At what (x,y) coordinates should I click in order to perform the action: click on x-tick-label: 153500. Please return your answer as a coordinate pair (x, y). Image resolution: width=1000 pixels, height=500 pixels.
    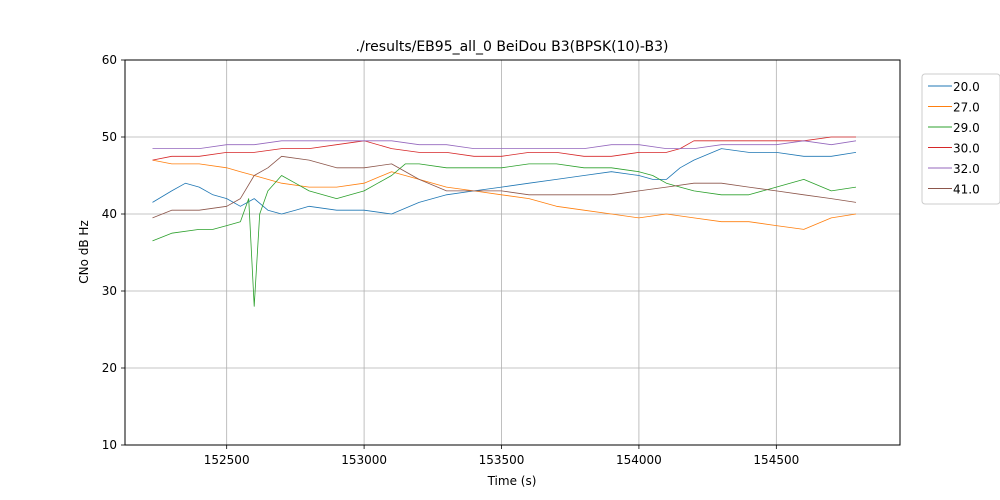
    Looking at the image, I should click on (502, 460).